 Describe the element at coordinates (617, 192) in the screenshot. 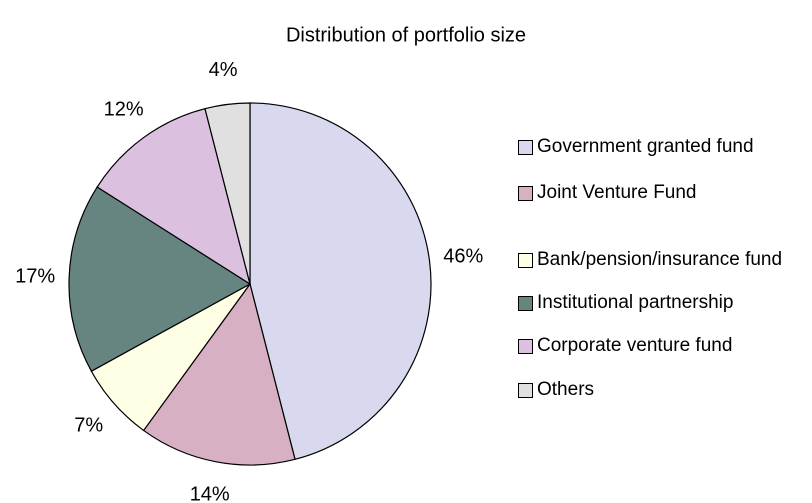

I see `legend-label: Joint Venture Fund` at that location.